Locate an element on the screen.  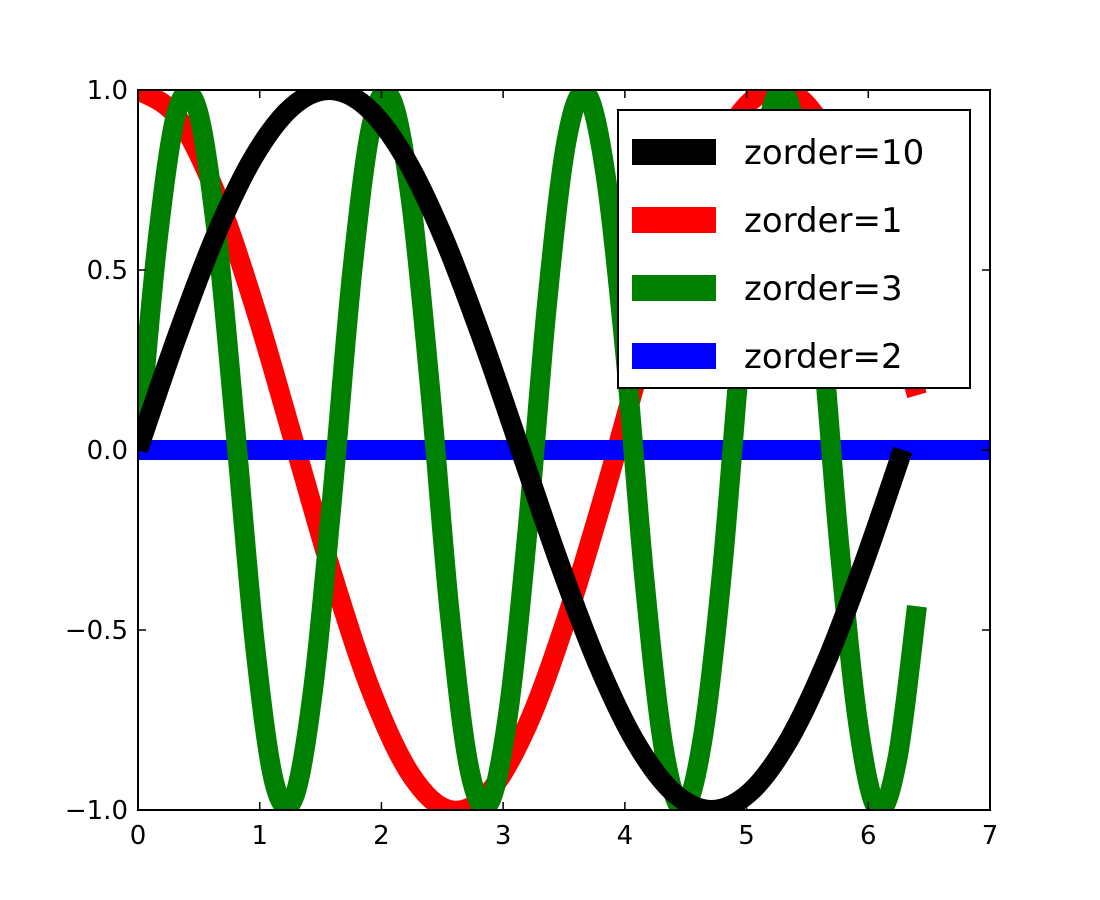
x-tick-label: 1 is located at coordinates (259, 836).